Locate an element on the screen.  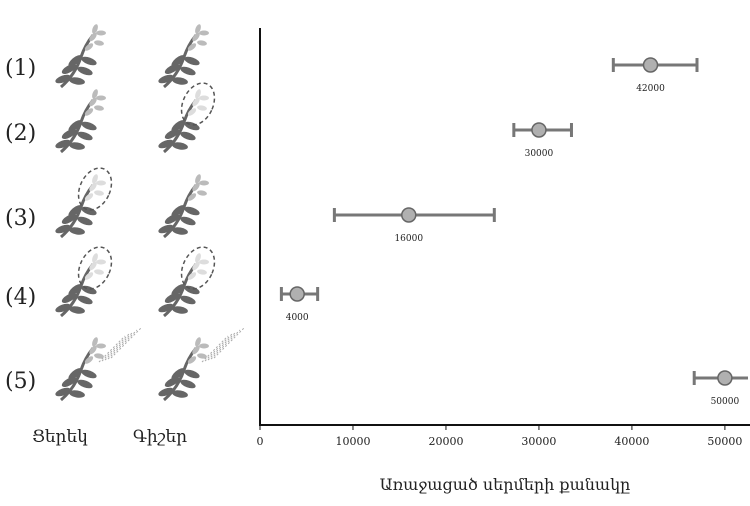
x-tick-label: 50000 is located at coordinates (724, 441).